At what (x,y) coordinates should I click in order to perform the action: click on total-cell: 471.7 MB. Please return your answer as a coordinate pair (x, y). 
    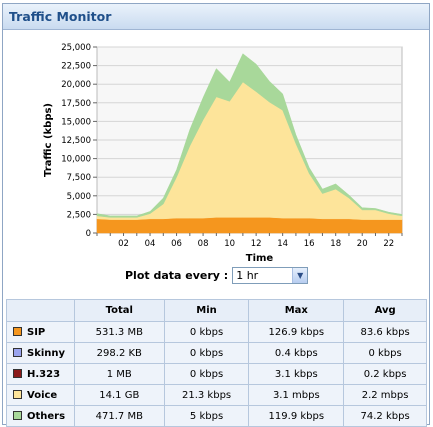
    Looking at the image, I should click on (119, 416).